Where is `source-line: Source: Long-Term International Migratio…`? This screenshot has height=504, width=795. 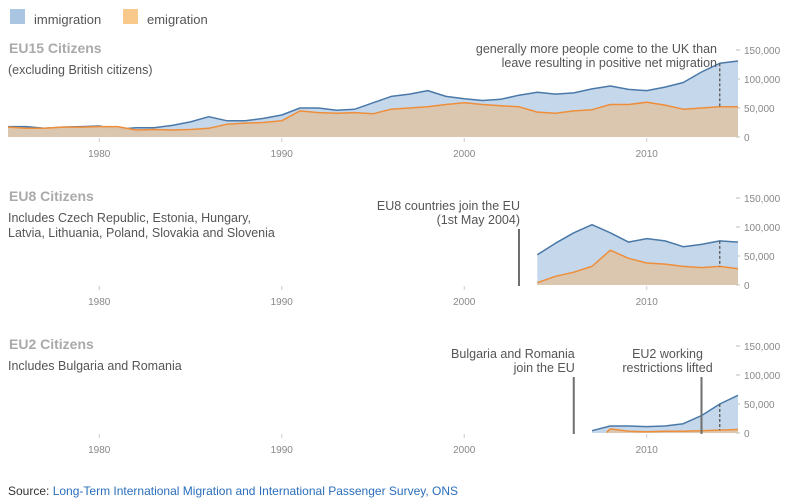 source-line: Source: Long-Term International Migratio… is located at coordinates (233, 491).